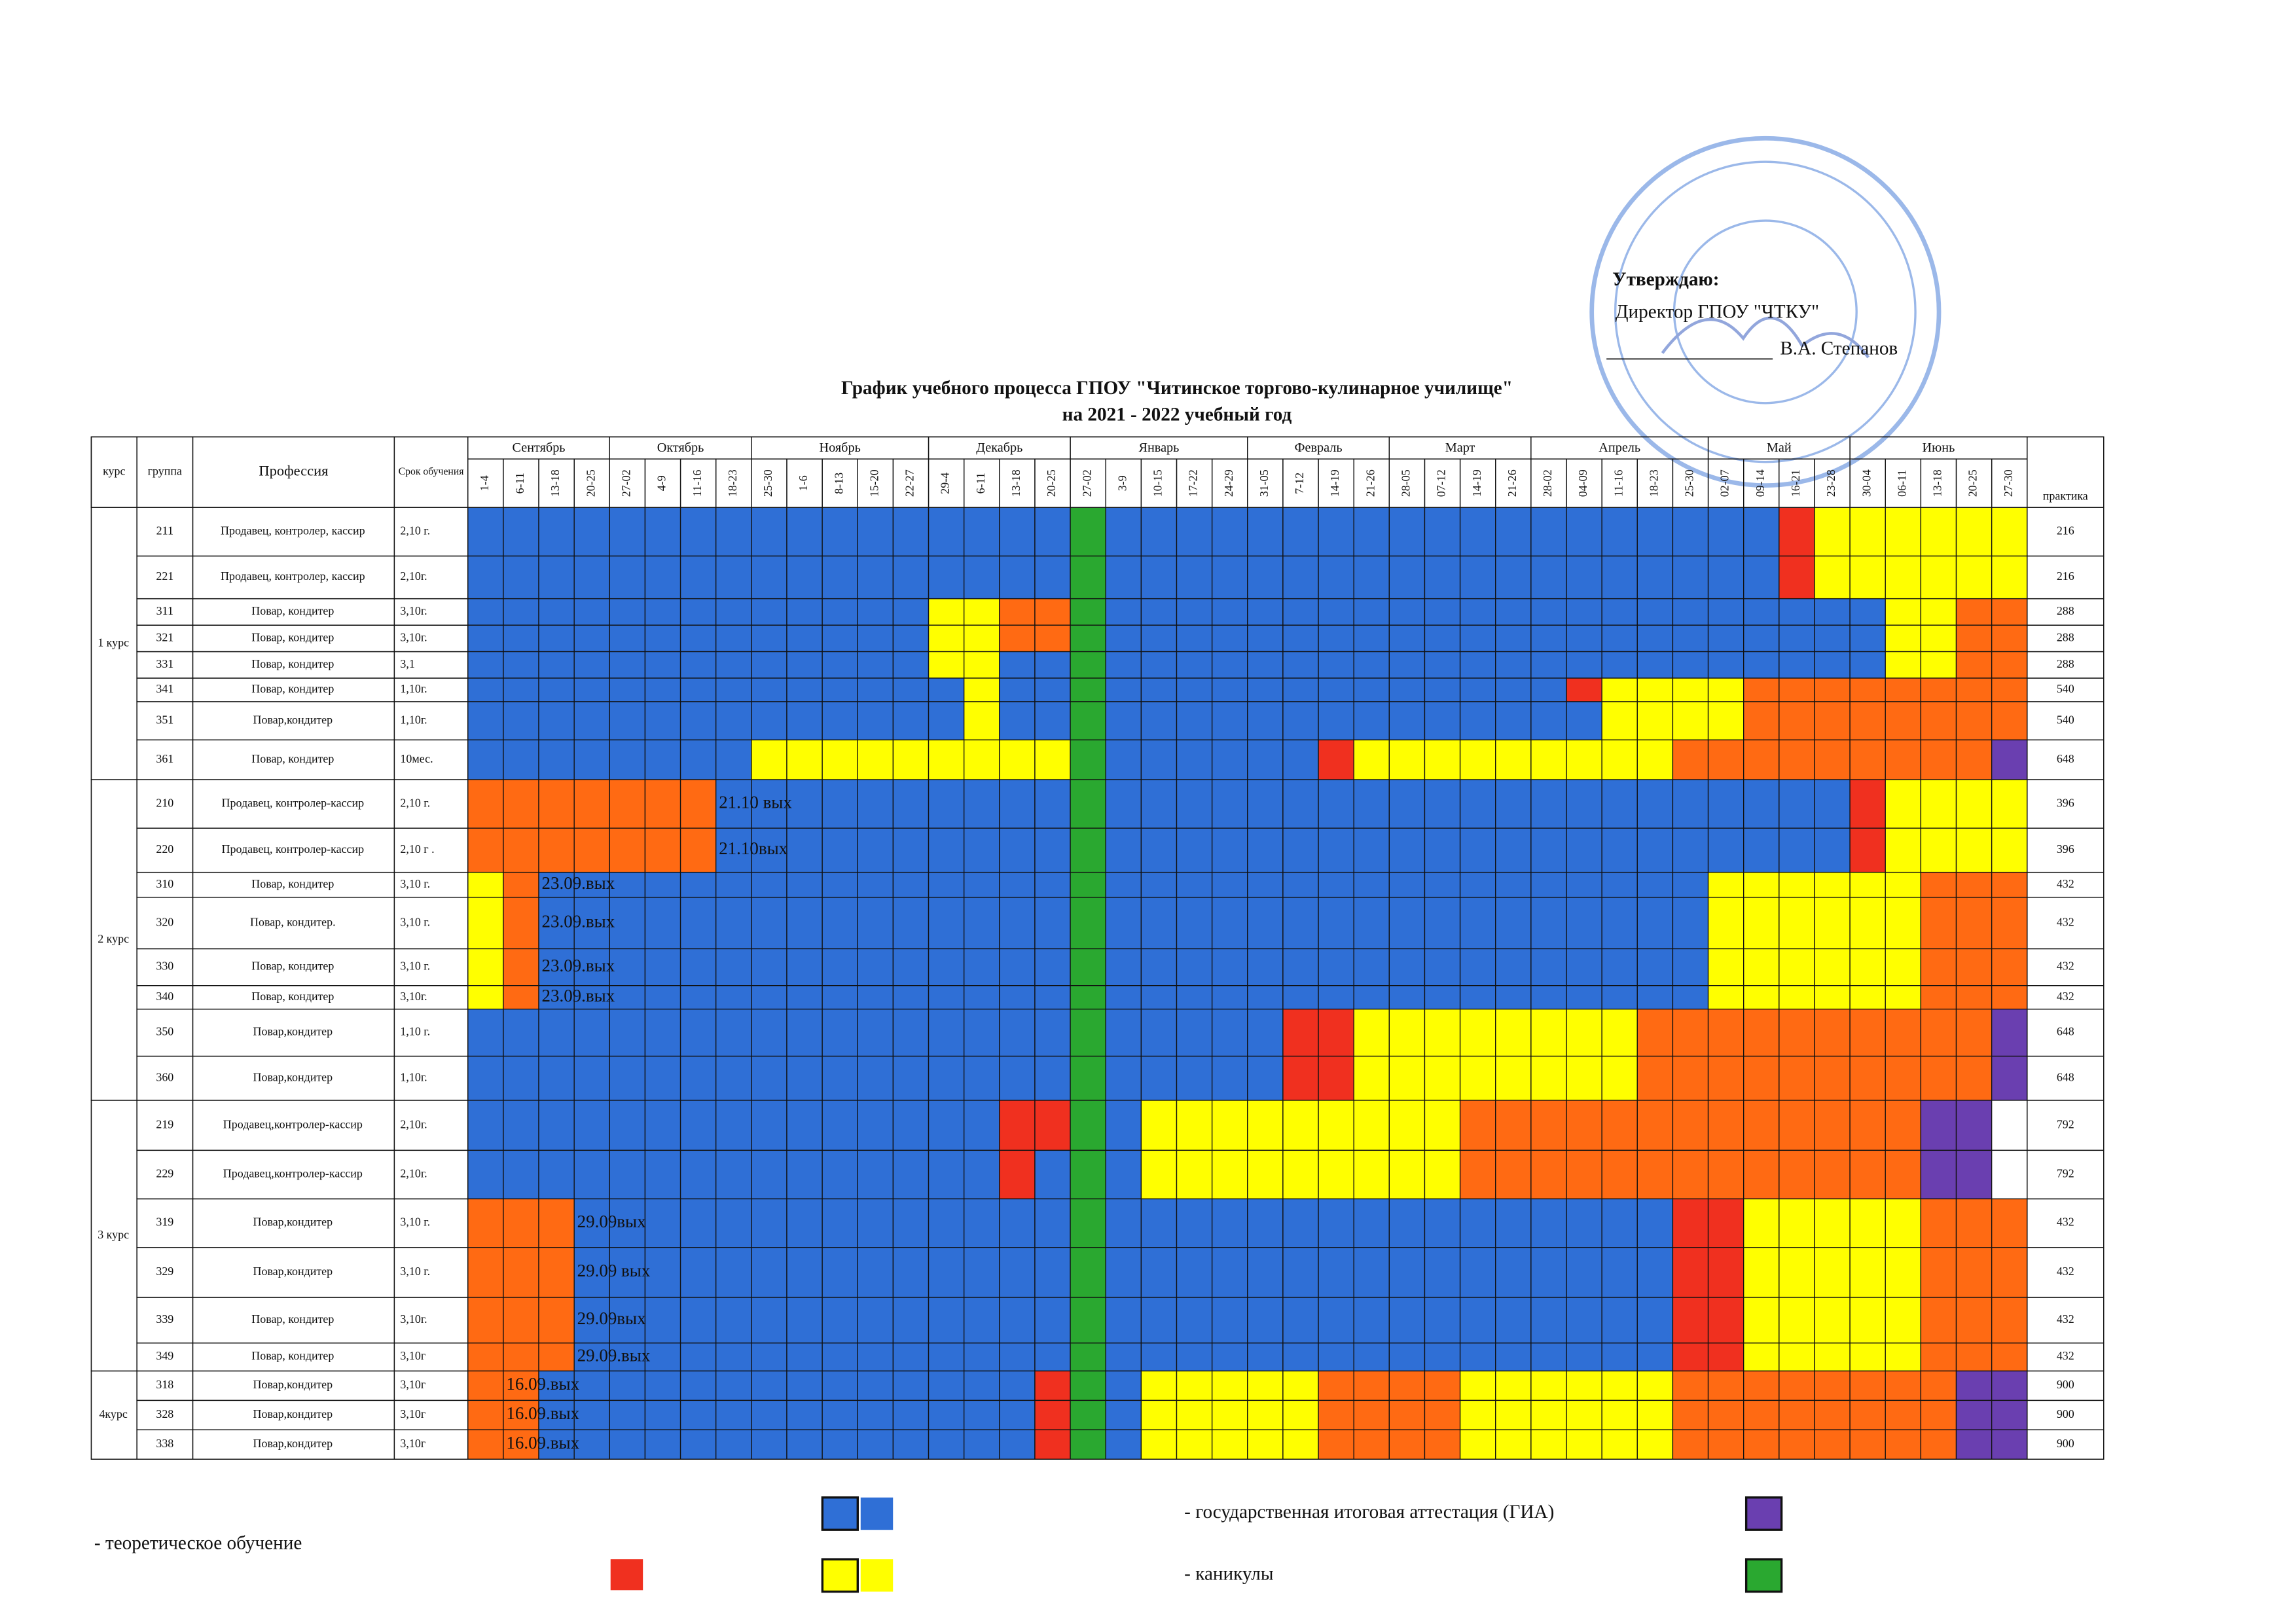  I want to click on practice: 648, so click(2065, 1076).